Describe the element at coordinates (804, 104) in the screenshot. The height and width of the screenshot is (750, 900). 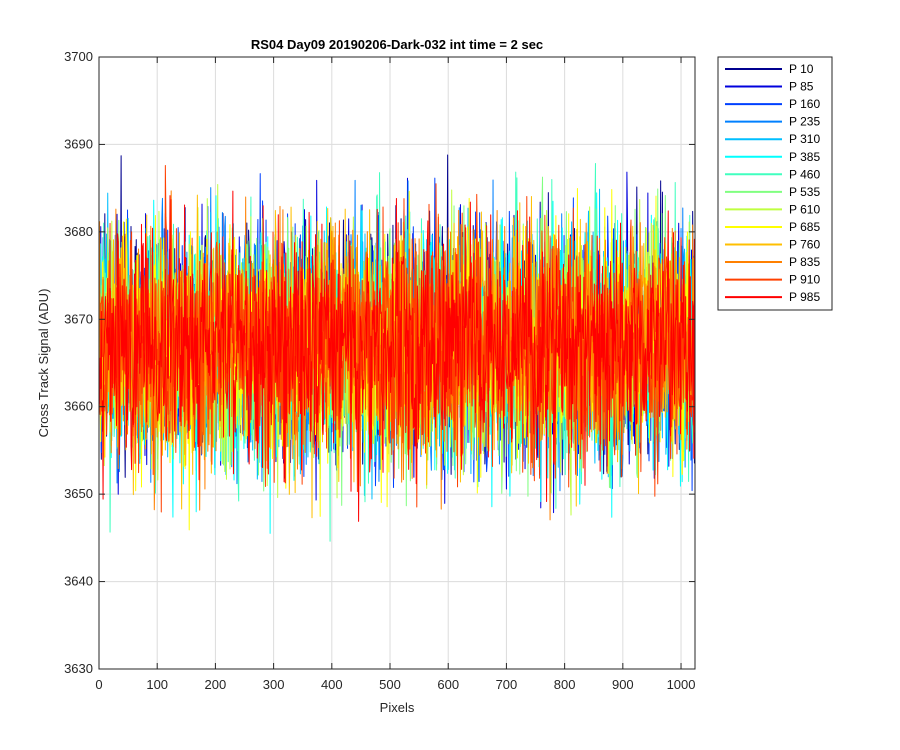
I see `legend-label: P 160` at that location.